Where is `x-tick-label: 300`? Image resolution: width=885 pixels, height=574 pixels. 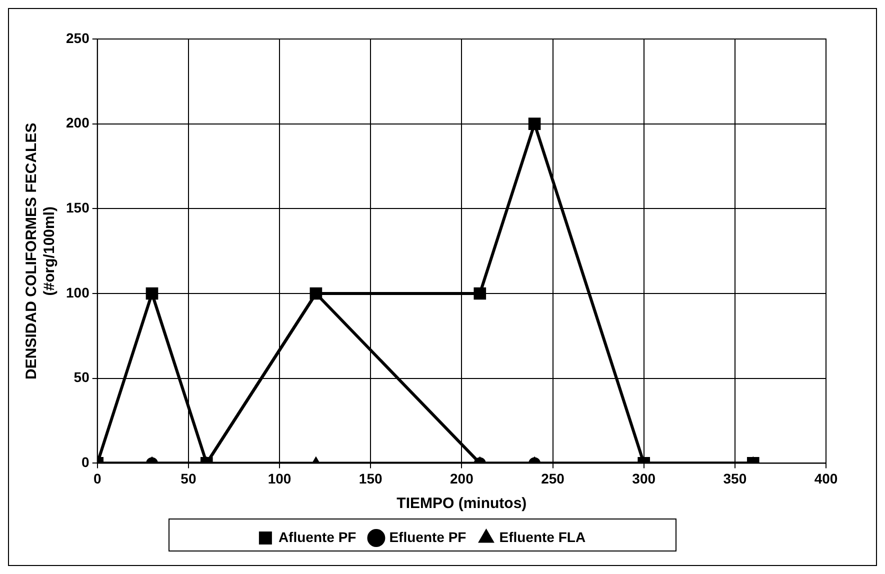 x-tick-label: 300 is located at coordinates (644, 478).